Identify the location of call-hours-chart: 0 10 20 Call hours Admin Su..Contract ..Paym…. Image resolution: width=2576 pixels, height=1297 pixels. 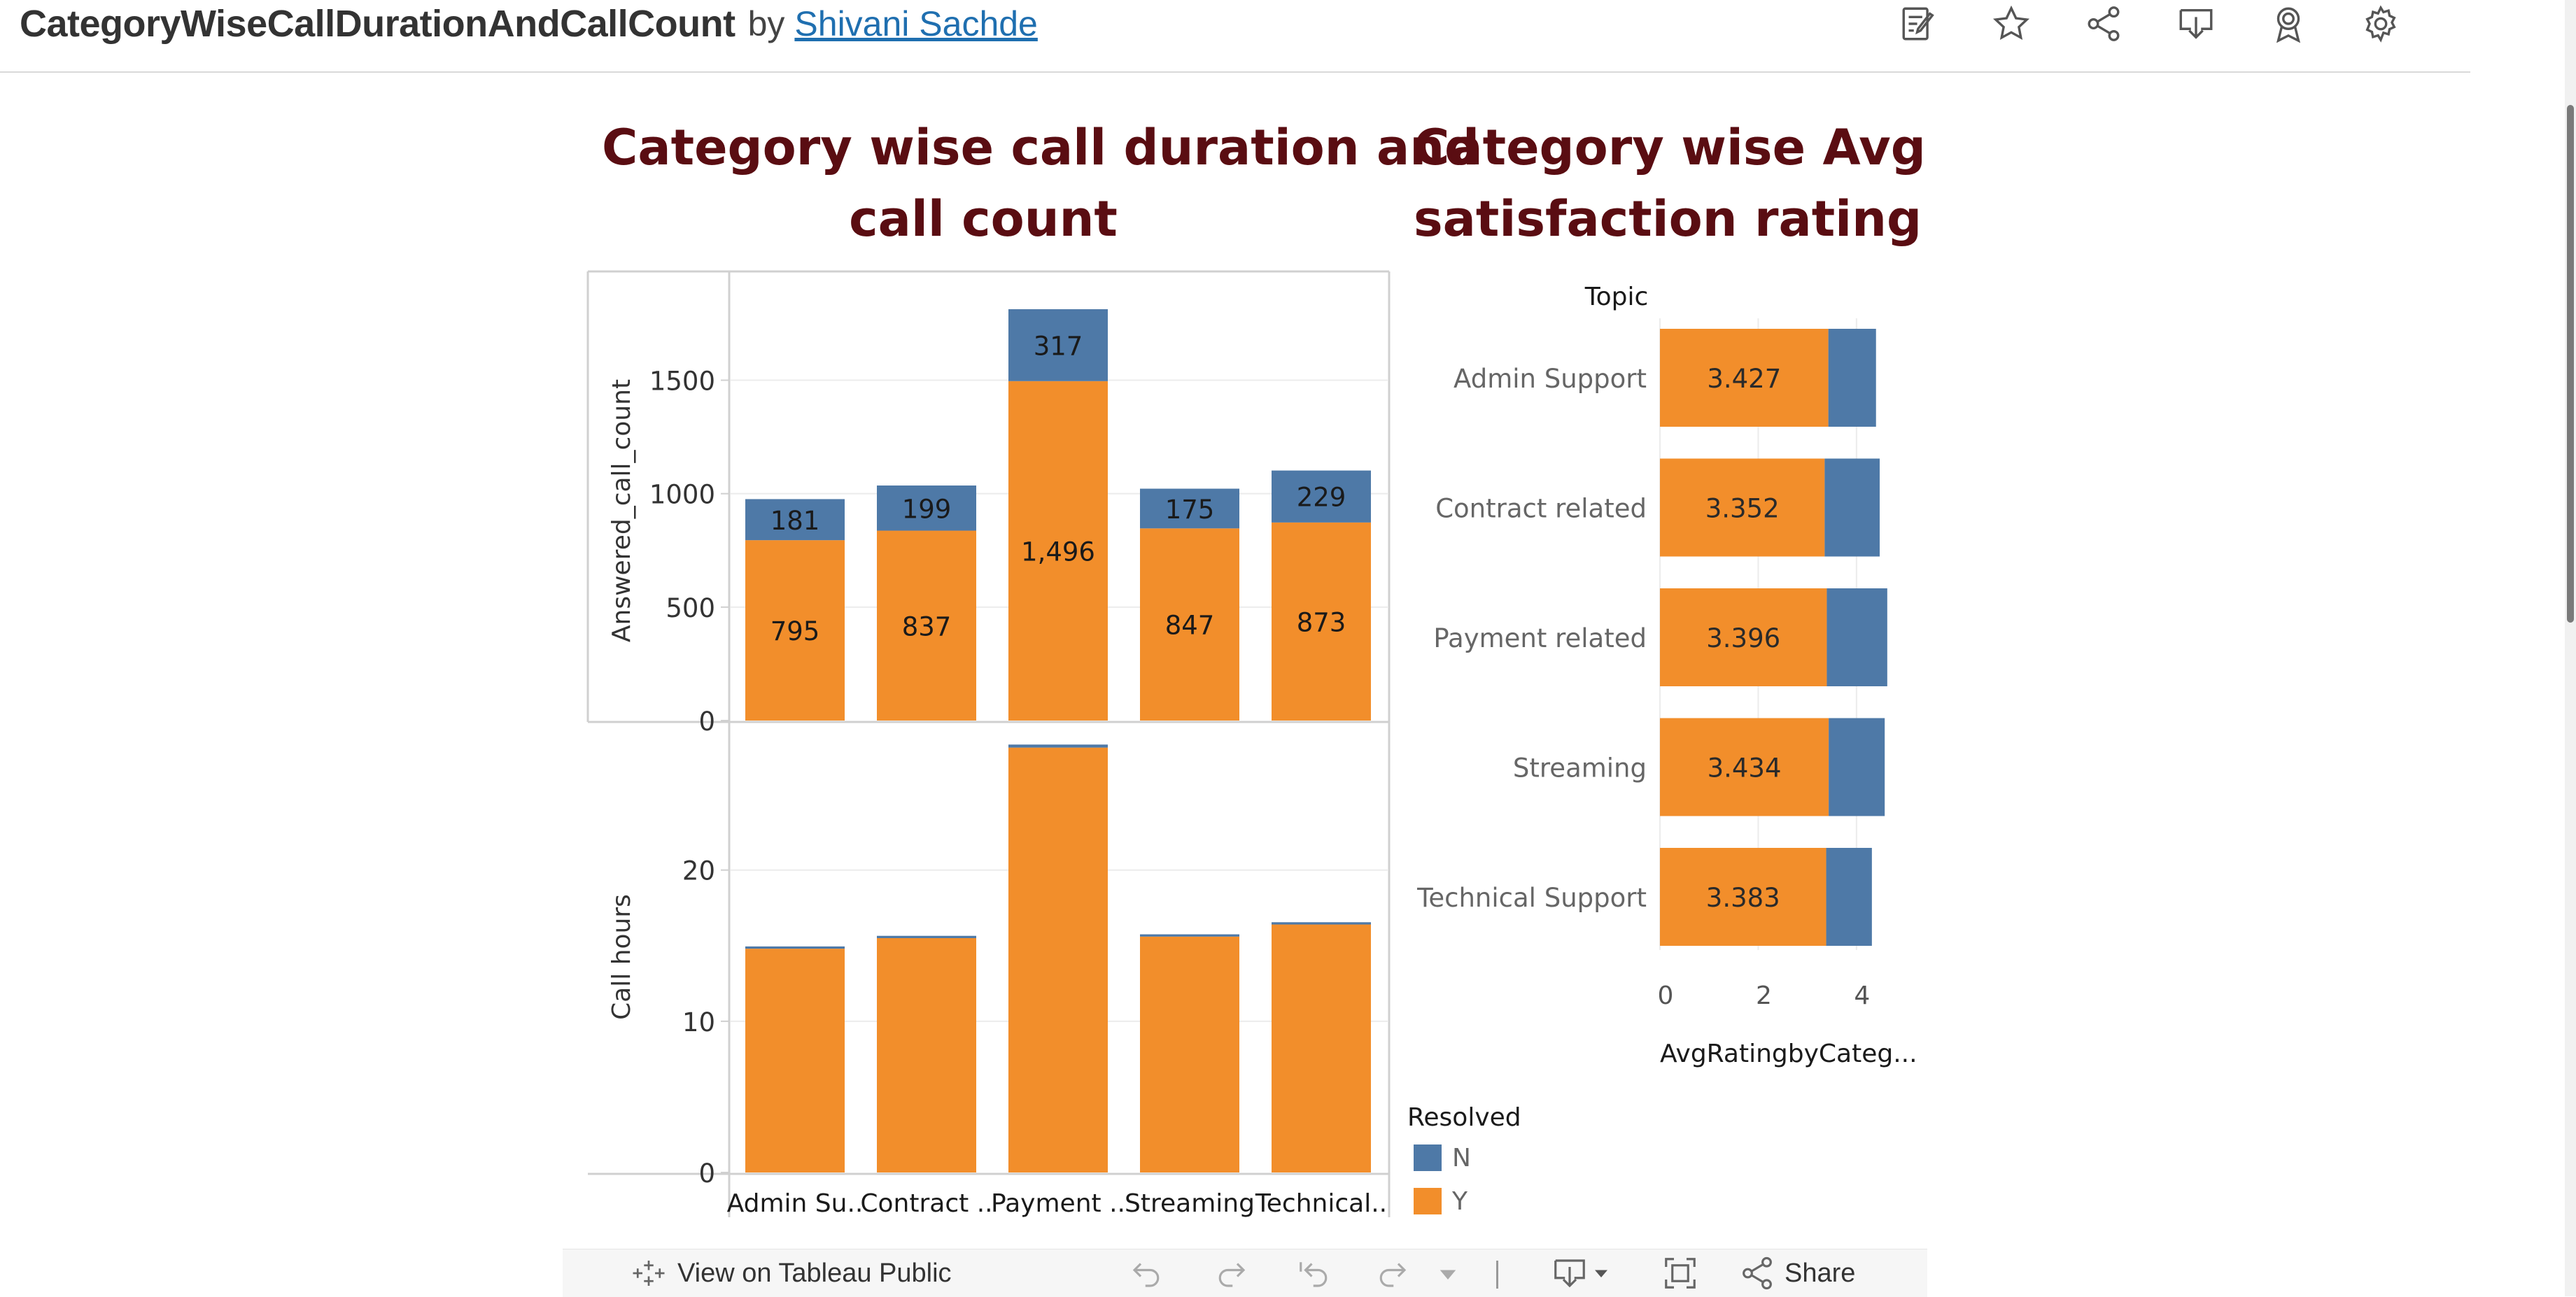
(997, 981).